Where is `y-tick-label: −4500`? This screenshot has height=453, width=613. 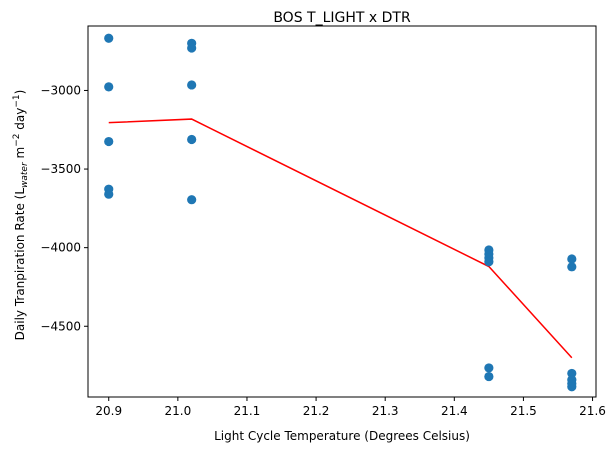
y-tick-label: −4500 is located at coordinates (60, 326).